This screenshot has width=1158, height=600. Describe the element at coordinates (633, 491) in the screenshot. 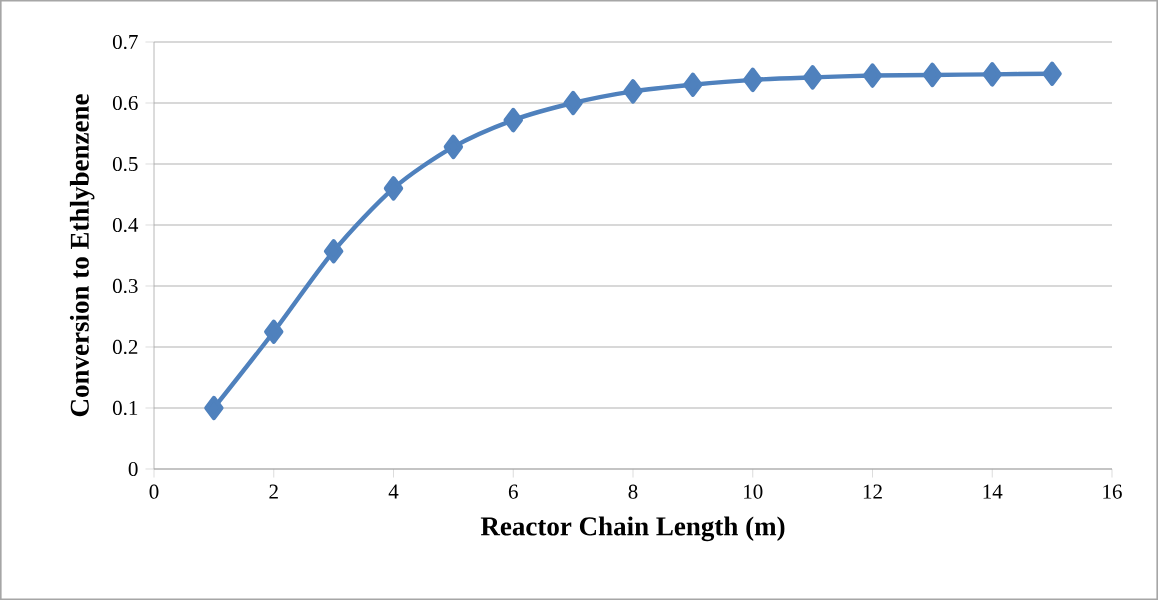

I see `x-tick-label: 8` at that location.